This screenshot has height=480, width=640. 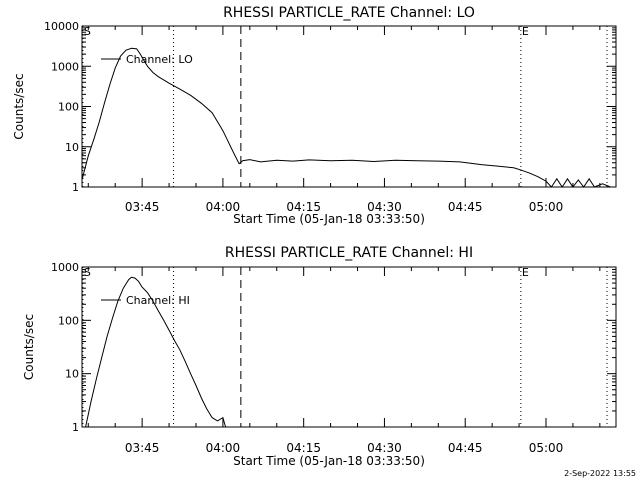 What do you see at coordinates (61, 26) in the screenshot?
I see `y-tick-label: 10000` at bounding box center [61, 26].